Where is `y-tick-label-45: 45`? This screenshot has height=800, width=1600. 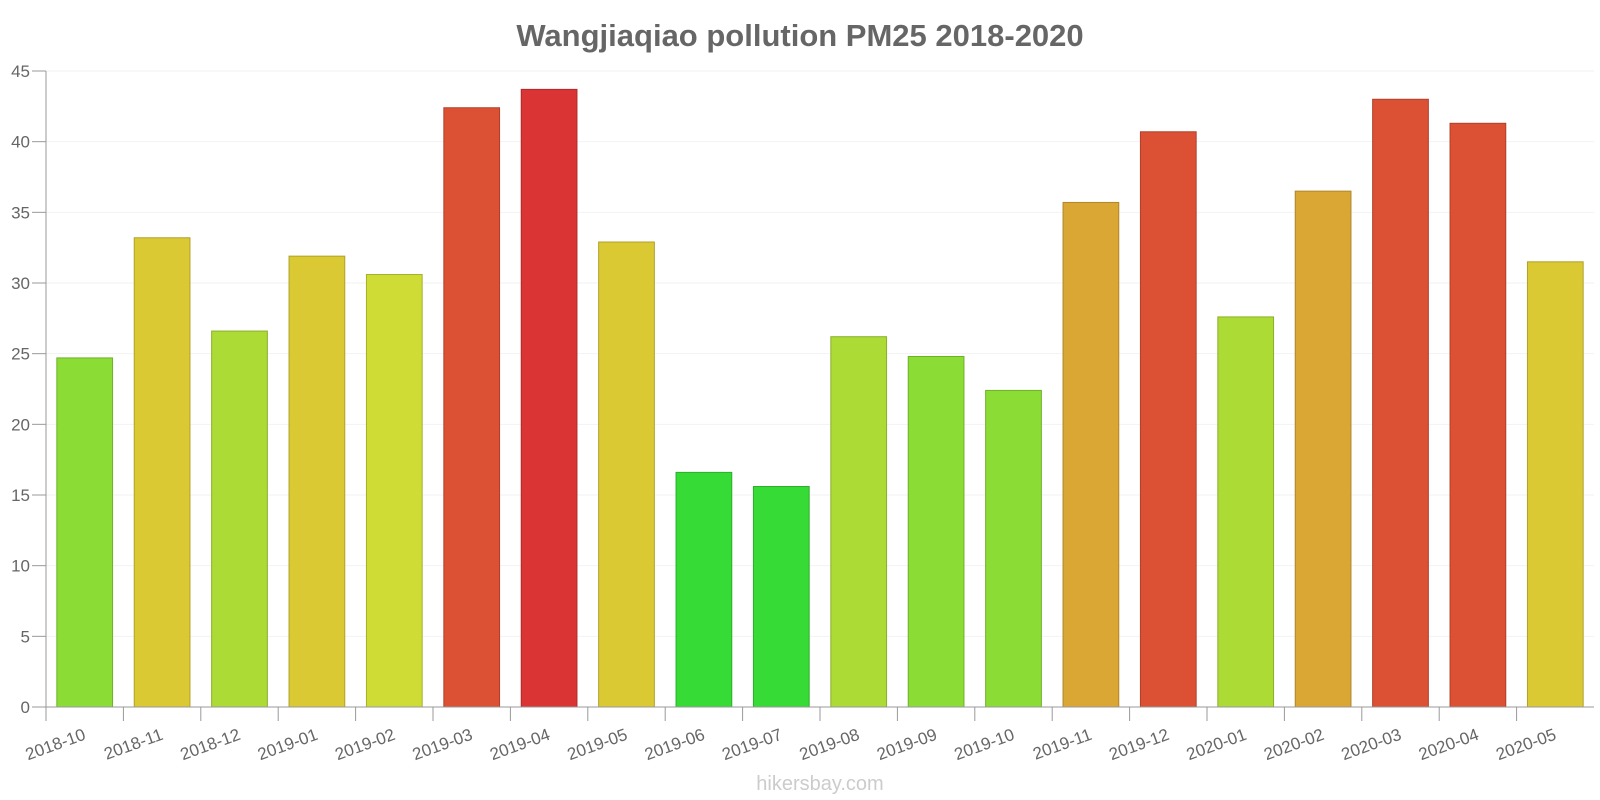
y-tick-label-45: 45 is located at coordinates (20, 71).